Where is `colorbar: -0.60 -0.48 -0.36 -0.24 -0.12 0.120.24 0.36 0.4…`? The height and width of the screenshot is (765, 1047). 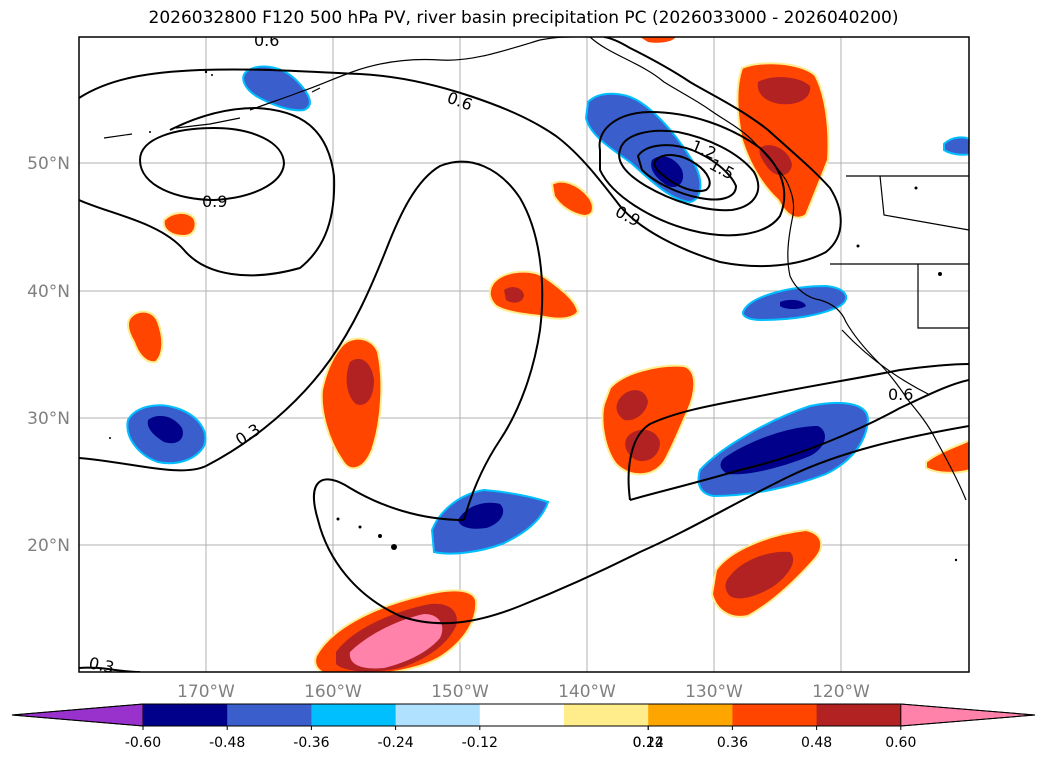 colorbar: -0.60 -0.48 -0.36 -0.24 -0.12 0.120.24 0.36 0.4… is located at coordinates (523, 727).